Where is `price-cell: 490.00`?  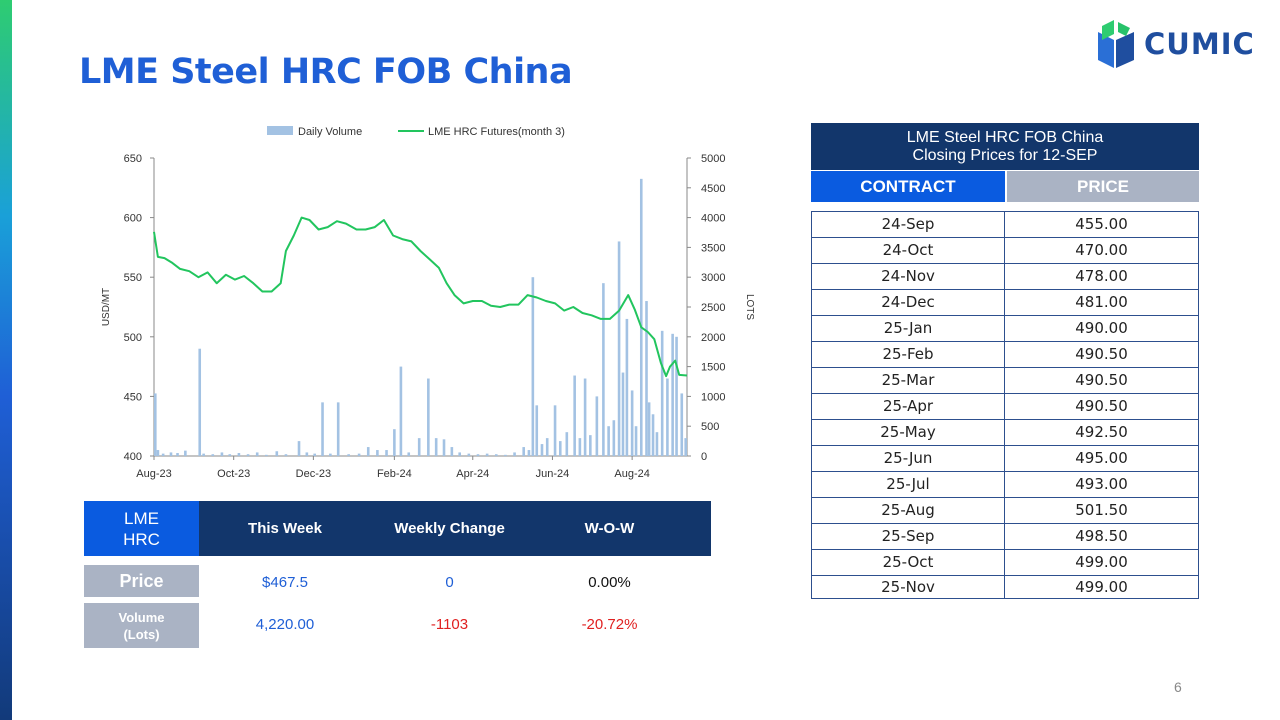
price-cell: 490.00 is located at coordinates (1101, 328).